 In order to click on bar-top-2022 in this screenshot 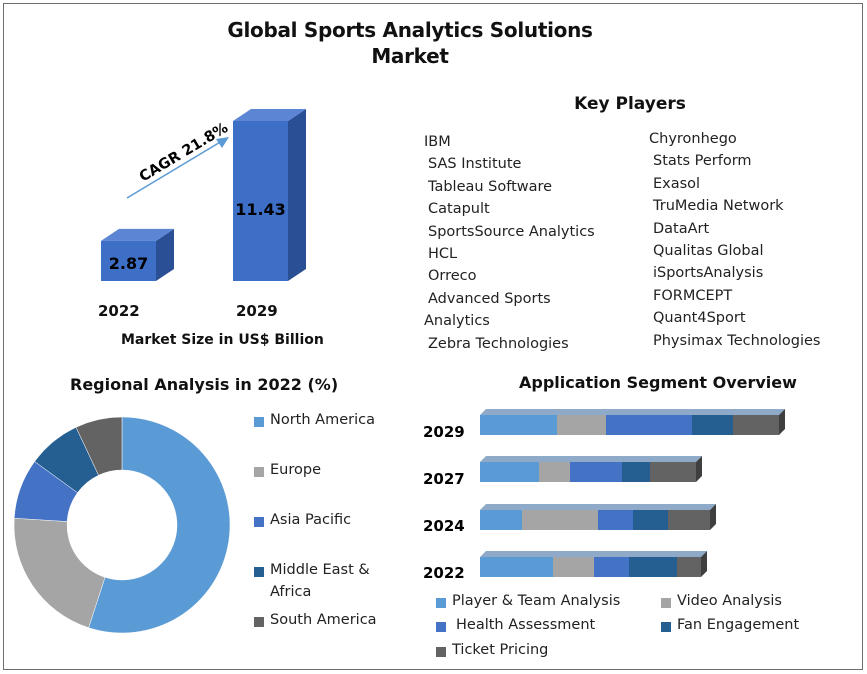, I will do `click(137, 234)`.